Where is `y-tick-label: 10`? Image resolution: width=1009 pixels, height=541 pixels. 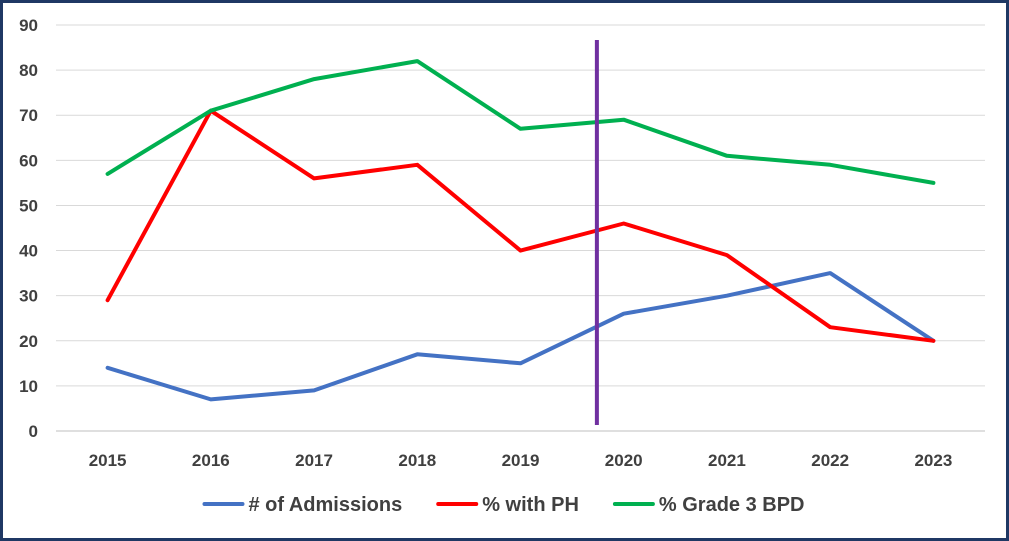
y-tick-label: 10 is located at coordinates (28, 386).